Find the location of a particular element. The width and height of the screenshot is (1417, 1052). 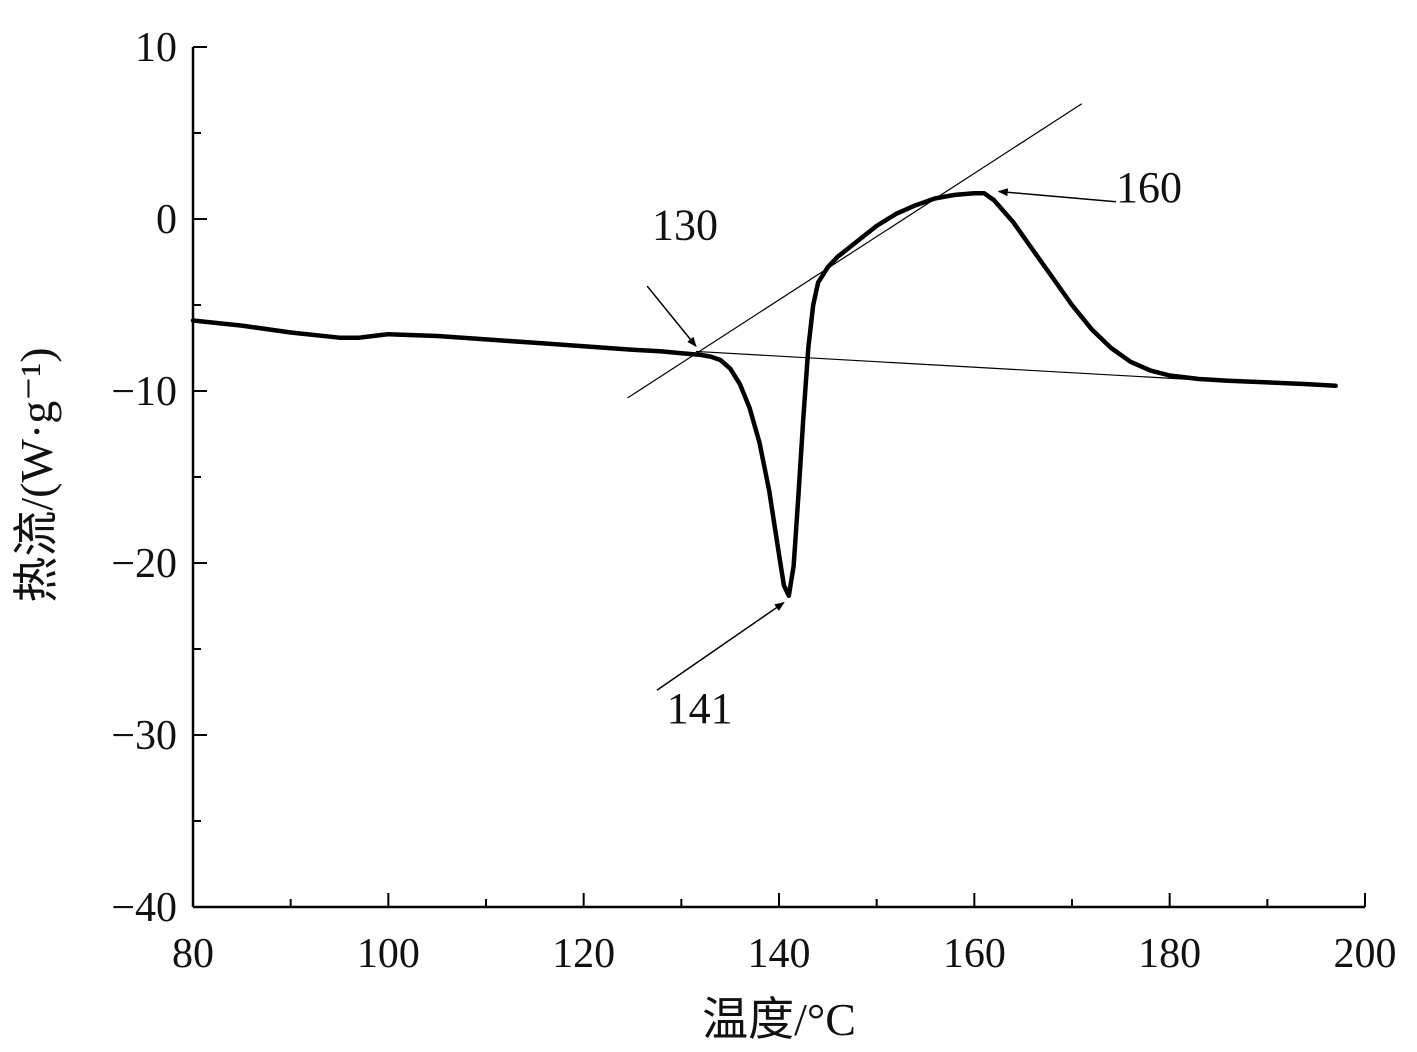

y-axis-title: 热流/(W·g⁻¹) is located at coordinates (36, 474).